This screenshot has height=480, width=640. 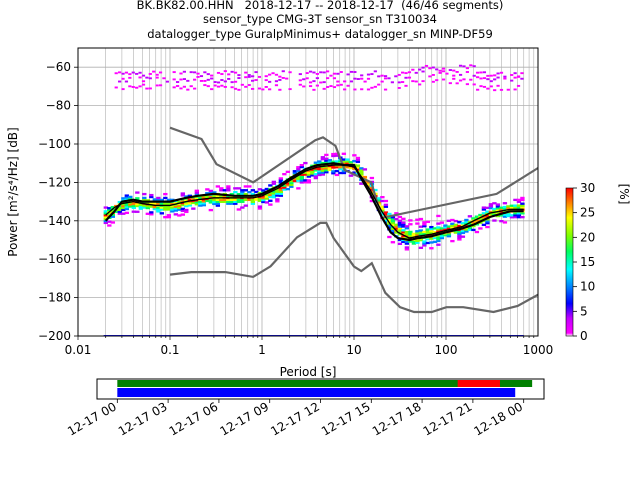 What do you see at coordinates (54, 221) in the screenshot?
I see `y-tick-label: −140` at bounding box center [54, 221].